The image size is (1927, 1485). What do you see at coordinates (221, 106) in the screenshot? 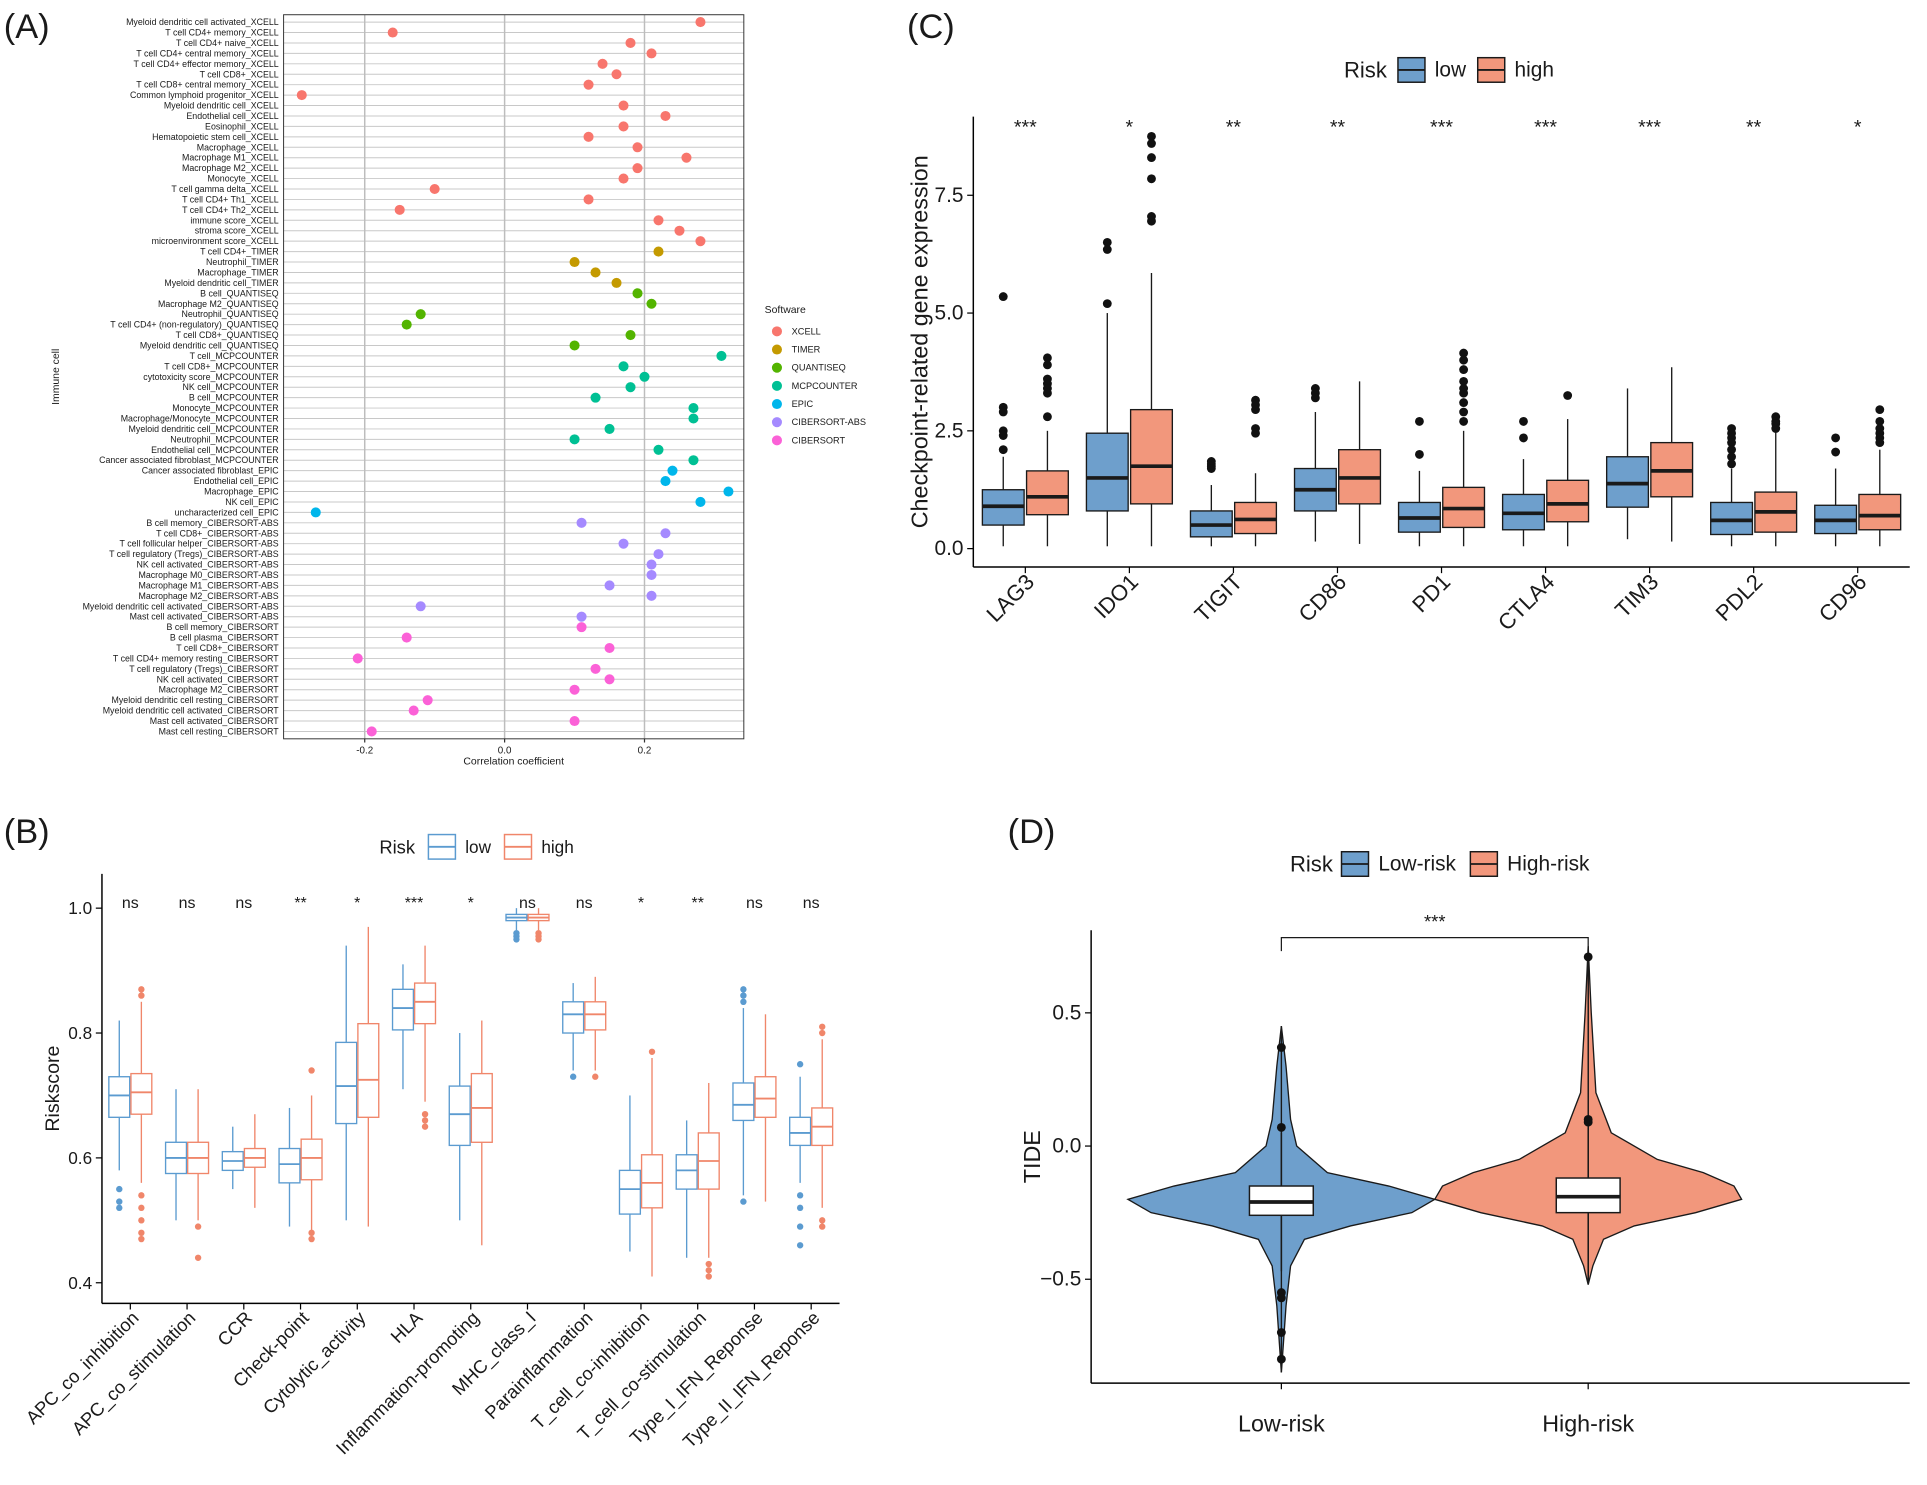
I see `y-tick-label: Myeloid dendritic cell_XCELL` at bounding box center [221, 106].